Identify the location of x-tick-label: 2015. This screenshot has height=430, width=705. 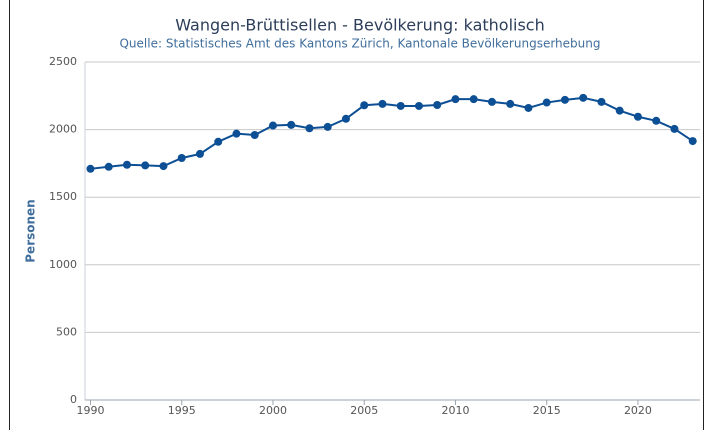
(547, 410).